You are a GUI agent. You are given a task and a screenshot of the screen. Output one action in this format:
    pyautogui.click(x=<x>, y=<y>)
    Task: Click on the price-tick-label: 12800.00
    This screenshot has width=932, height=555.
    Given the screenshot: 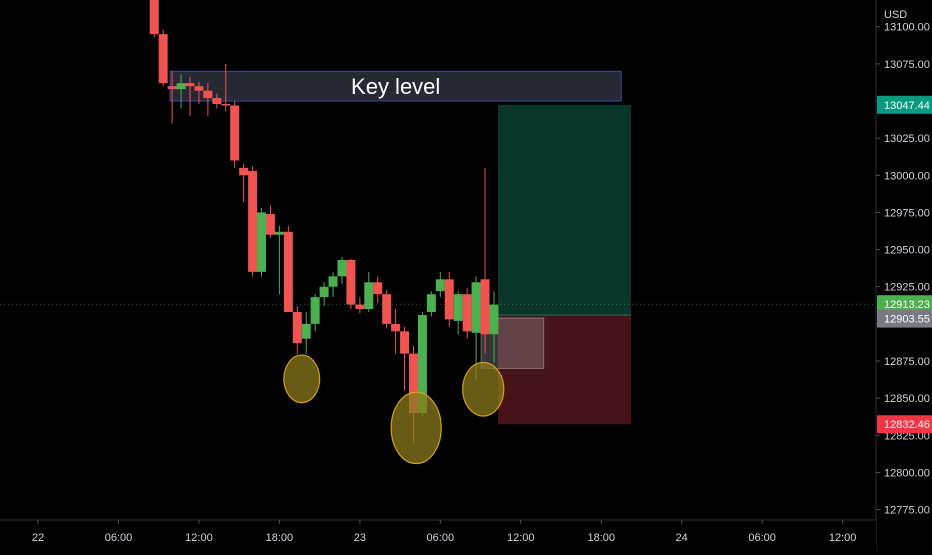 What is the action you would take?
    pyautogui.click(x=907, y=473)
    